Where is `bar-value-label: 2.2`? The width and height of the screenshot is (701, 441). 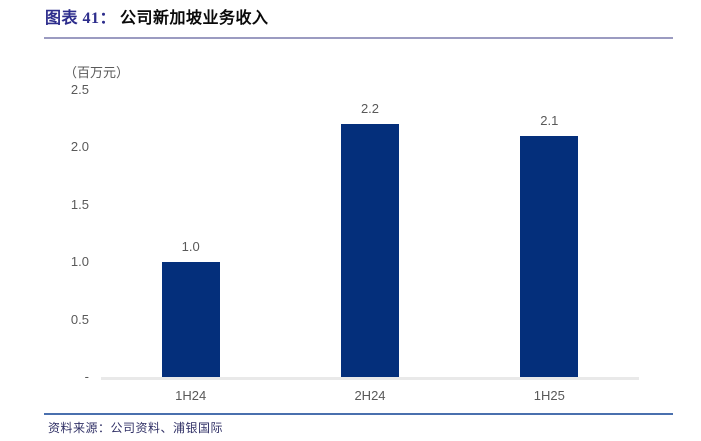
bar-value-label: 2.2 is located at coordinates (370, 108).